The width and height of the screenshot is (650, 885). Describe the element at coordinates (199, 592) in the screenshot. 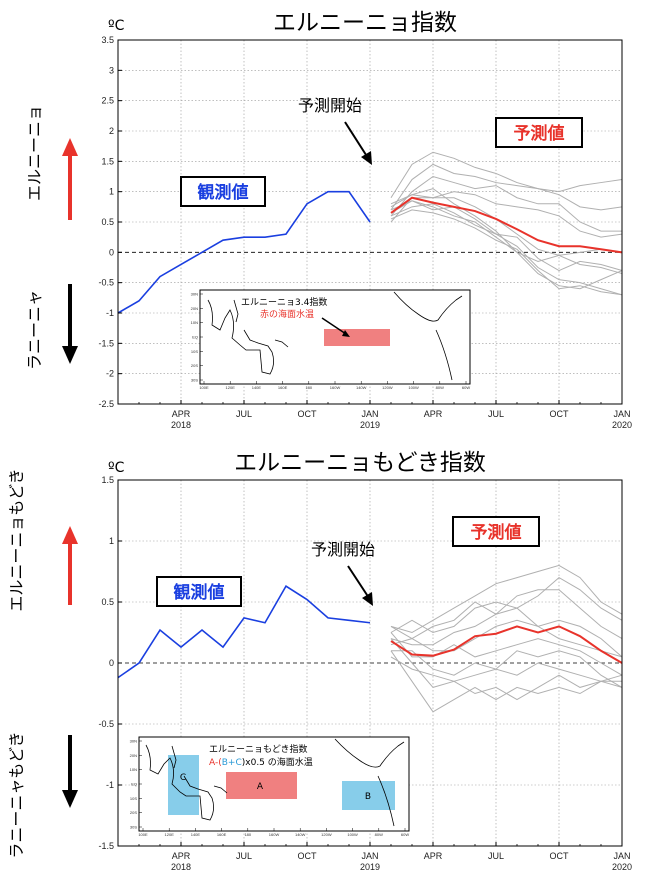

I see `observed-label-2: 観測値` at that location.